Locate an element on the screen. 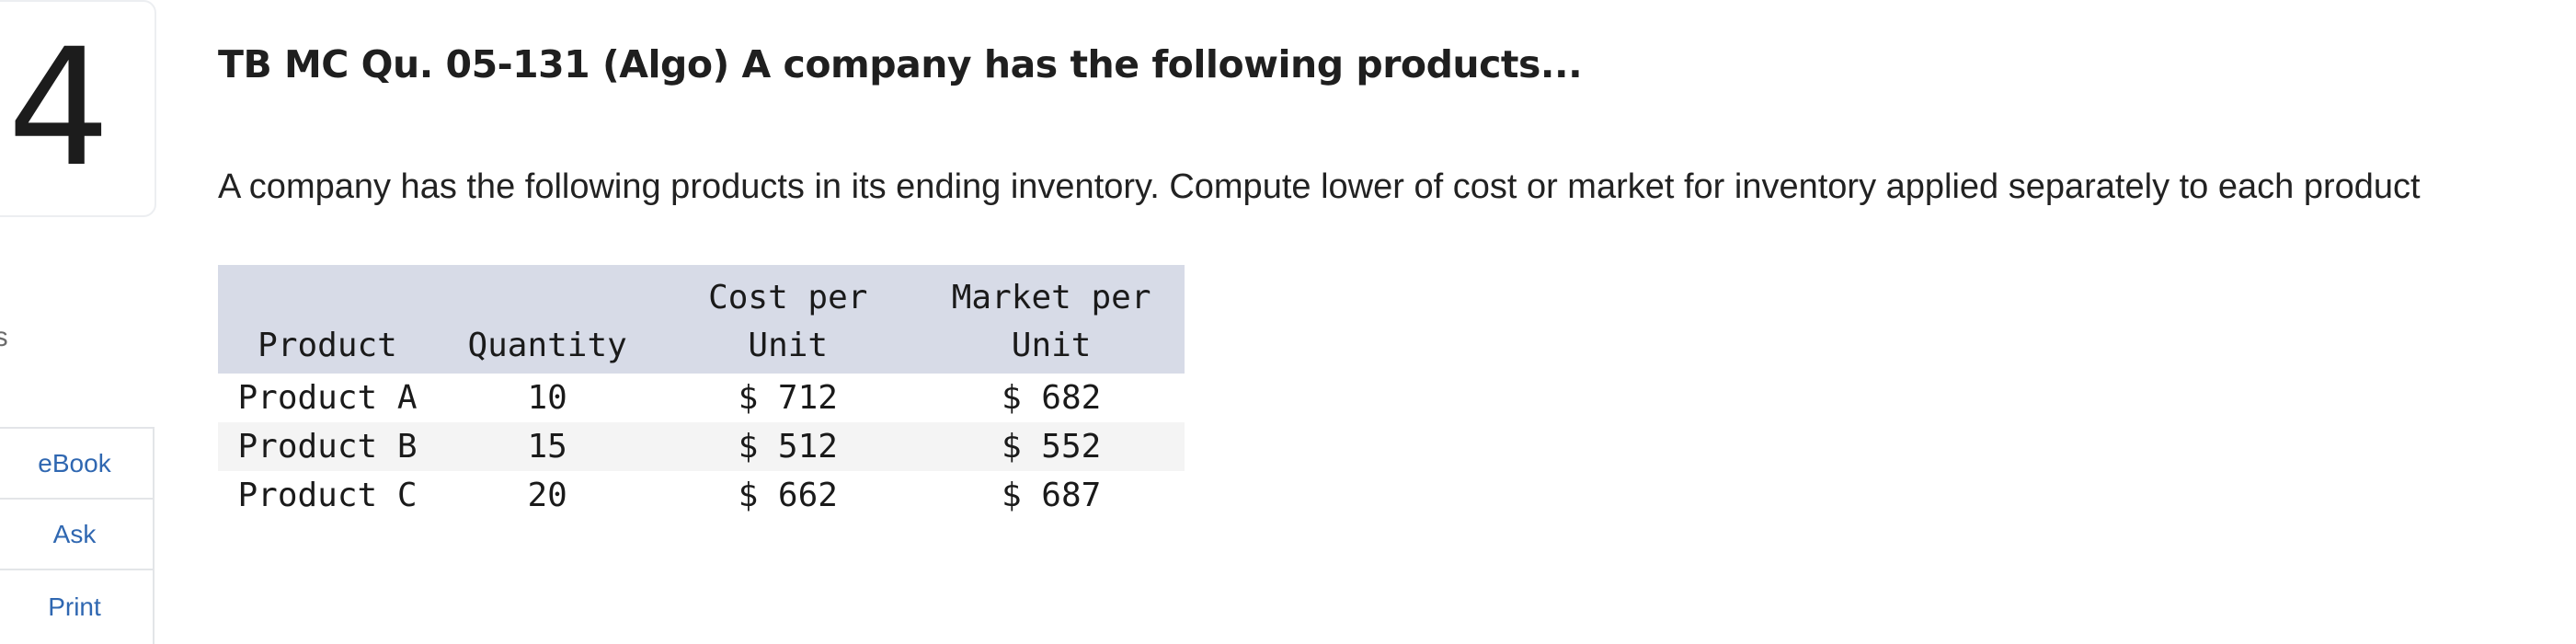 This screenshot has width=2576, height=644. points-label: ints is located at coordinates (4, 337).